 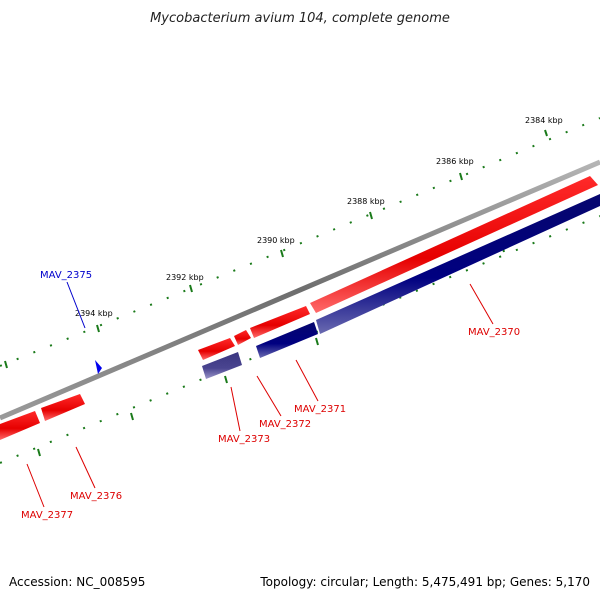 I want to click on reverse-gene-block-long, so click(x=458, y=264).